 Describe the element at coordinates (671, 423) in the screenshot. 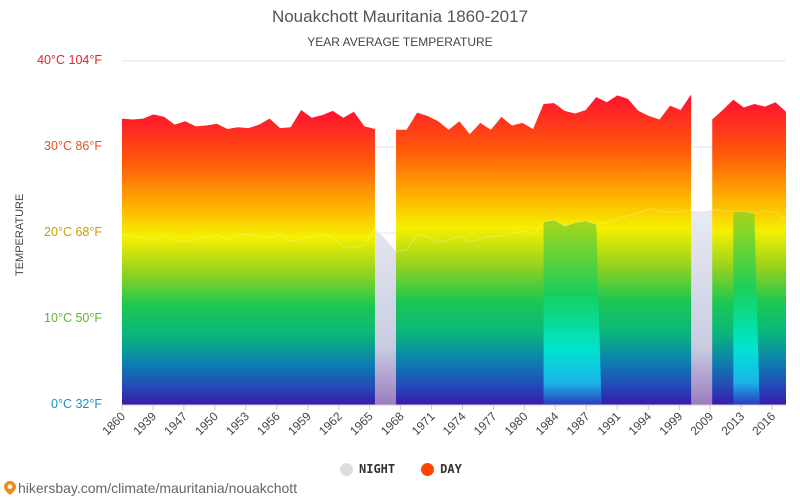

I see `x-tick-label: 1999` at that location.